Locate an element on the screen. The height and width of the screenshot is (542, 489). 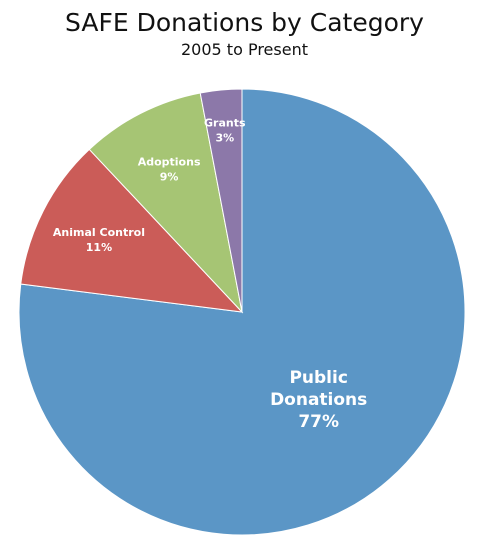
slice-name-label: Public is located at coordinates (318, 378).